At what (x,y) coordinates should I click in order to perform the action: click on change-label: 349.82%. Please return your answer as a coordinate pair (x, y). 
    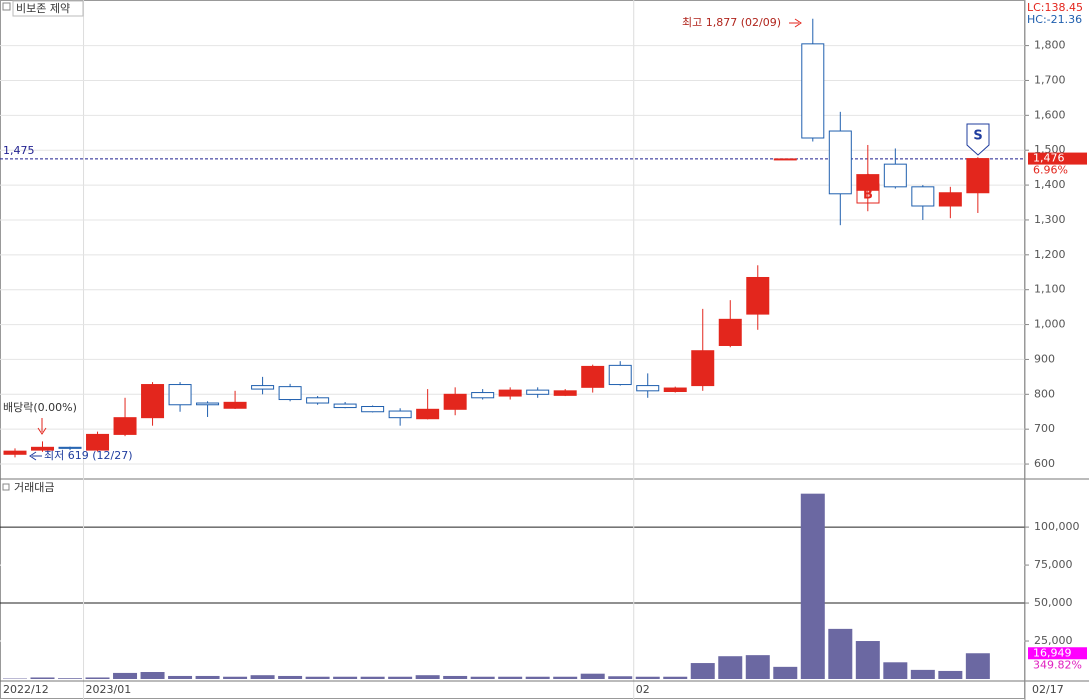
    Looking at the image, I should click on (1057, 664).